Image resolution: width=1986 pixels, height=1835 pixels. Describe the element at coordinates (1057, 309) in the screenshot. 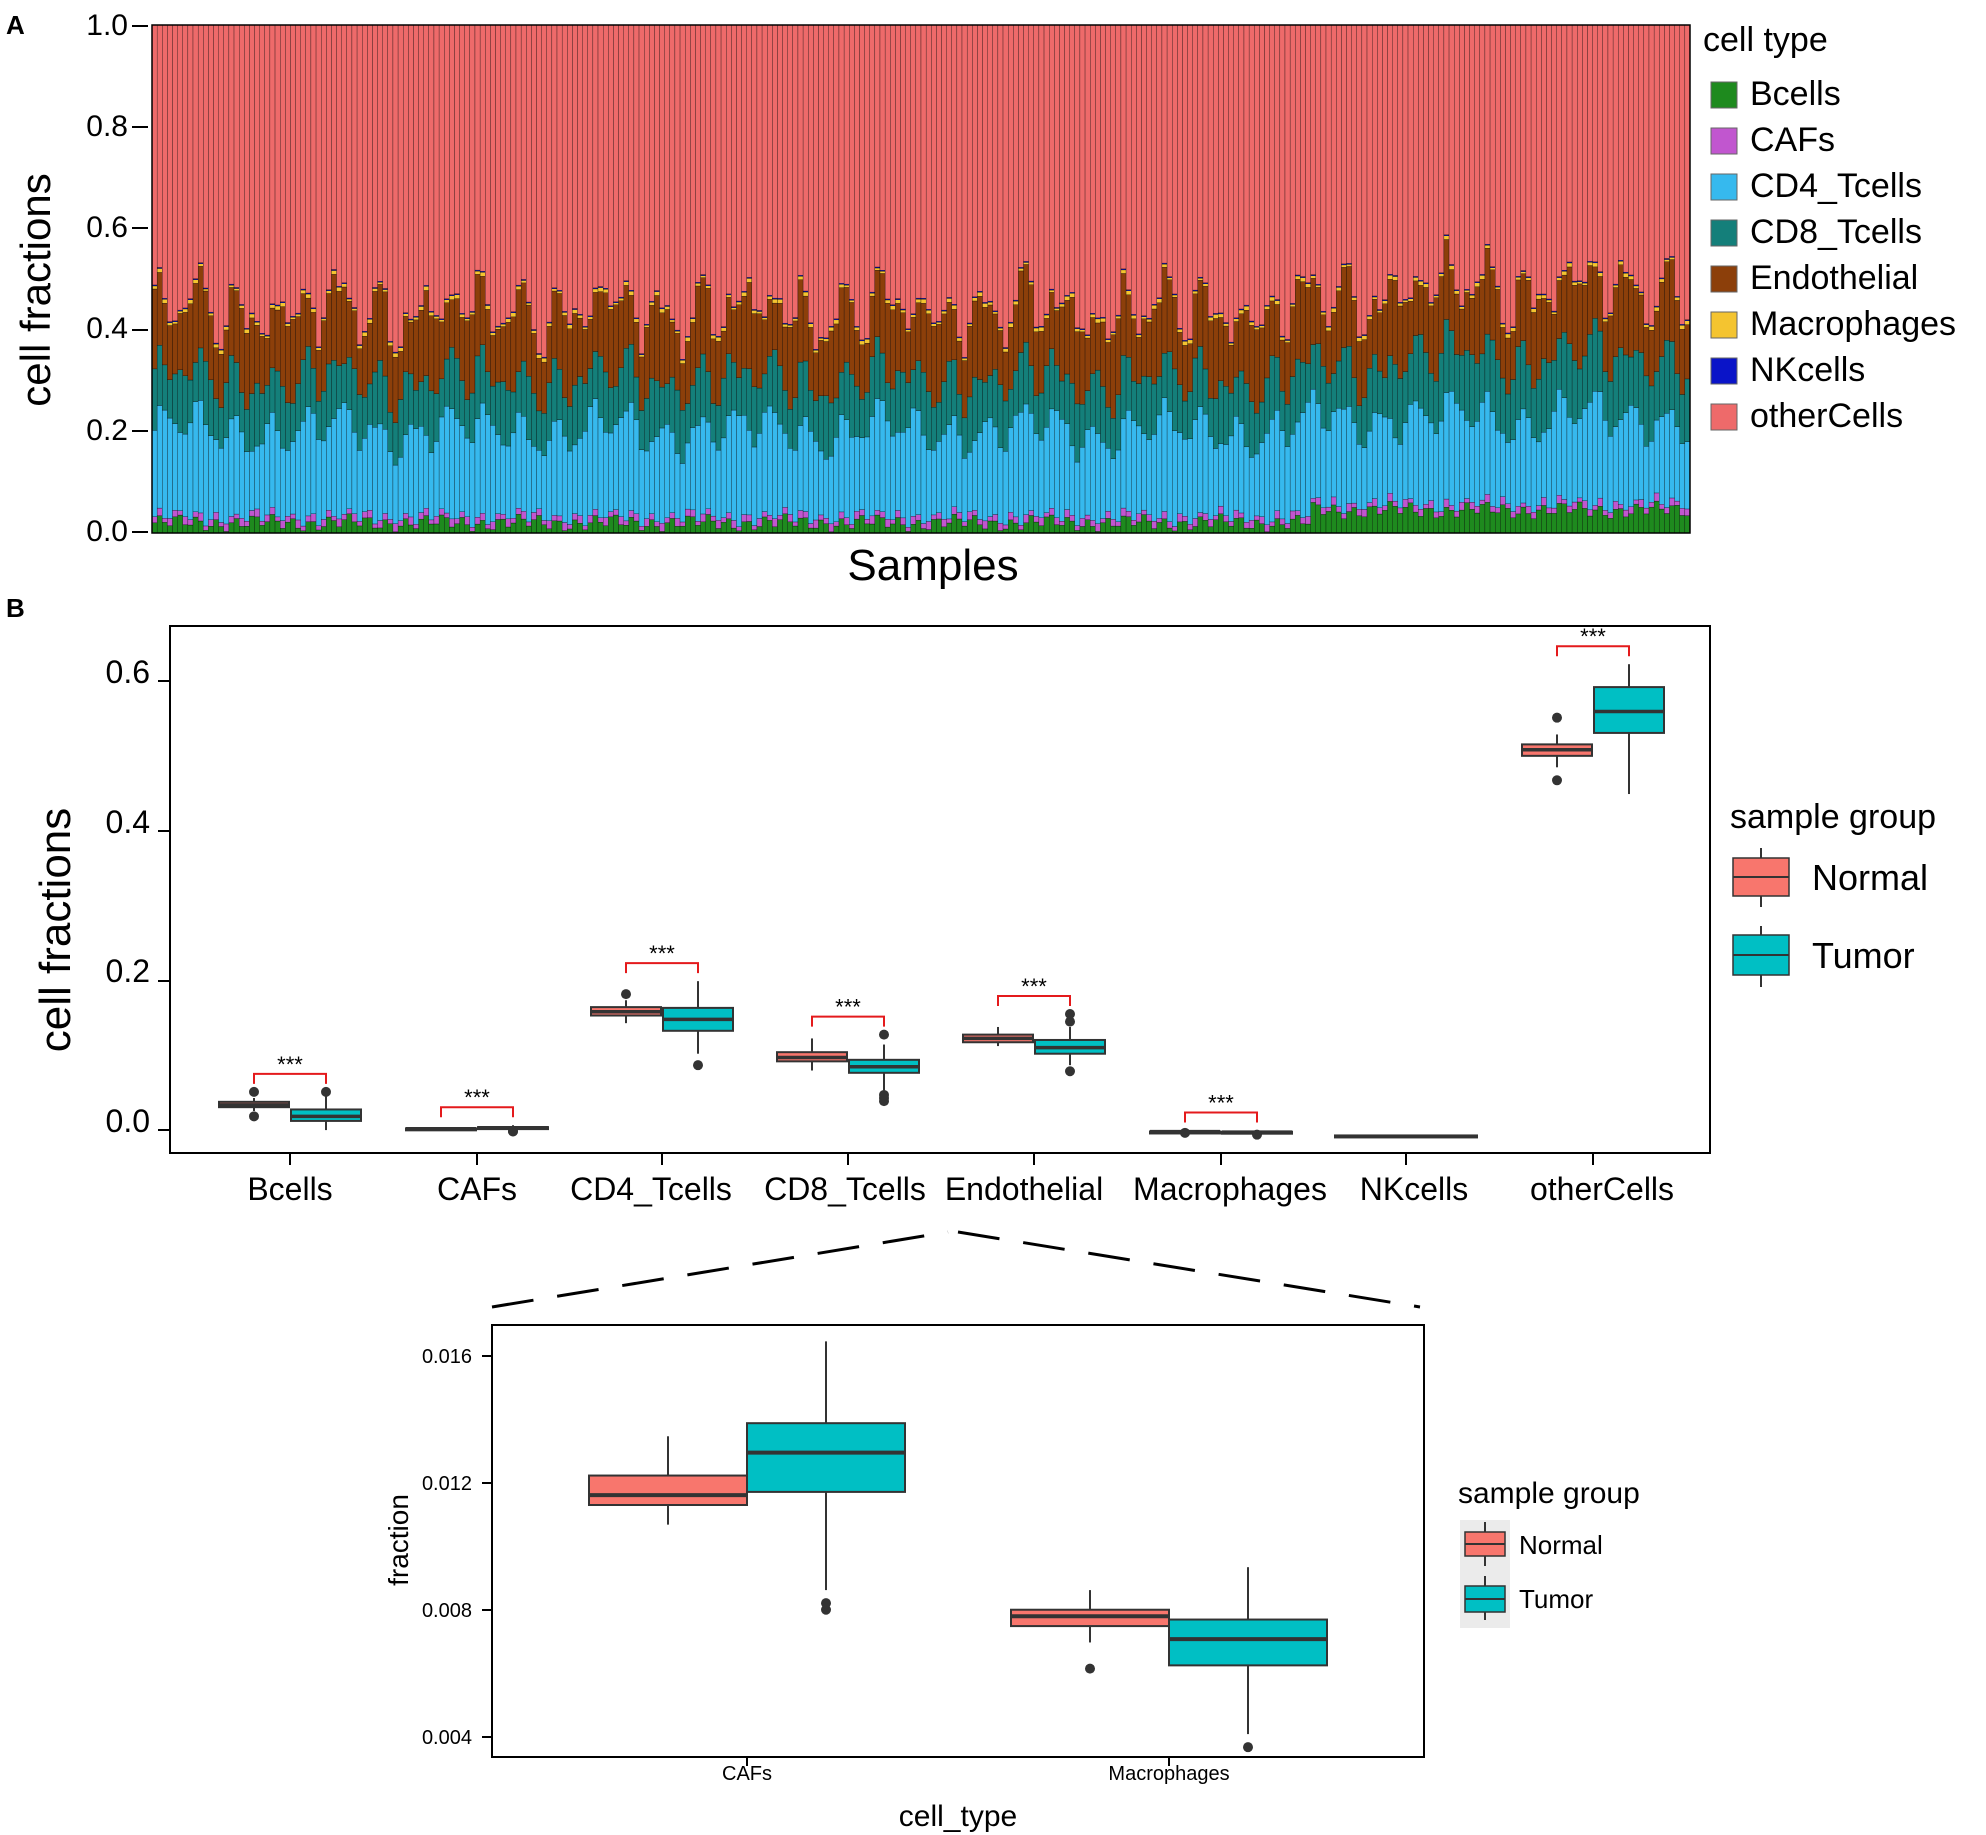

I see `bar-sample-177-macrophages` at that location.